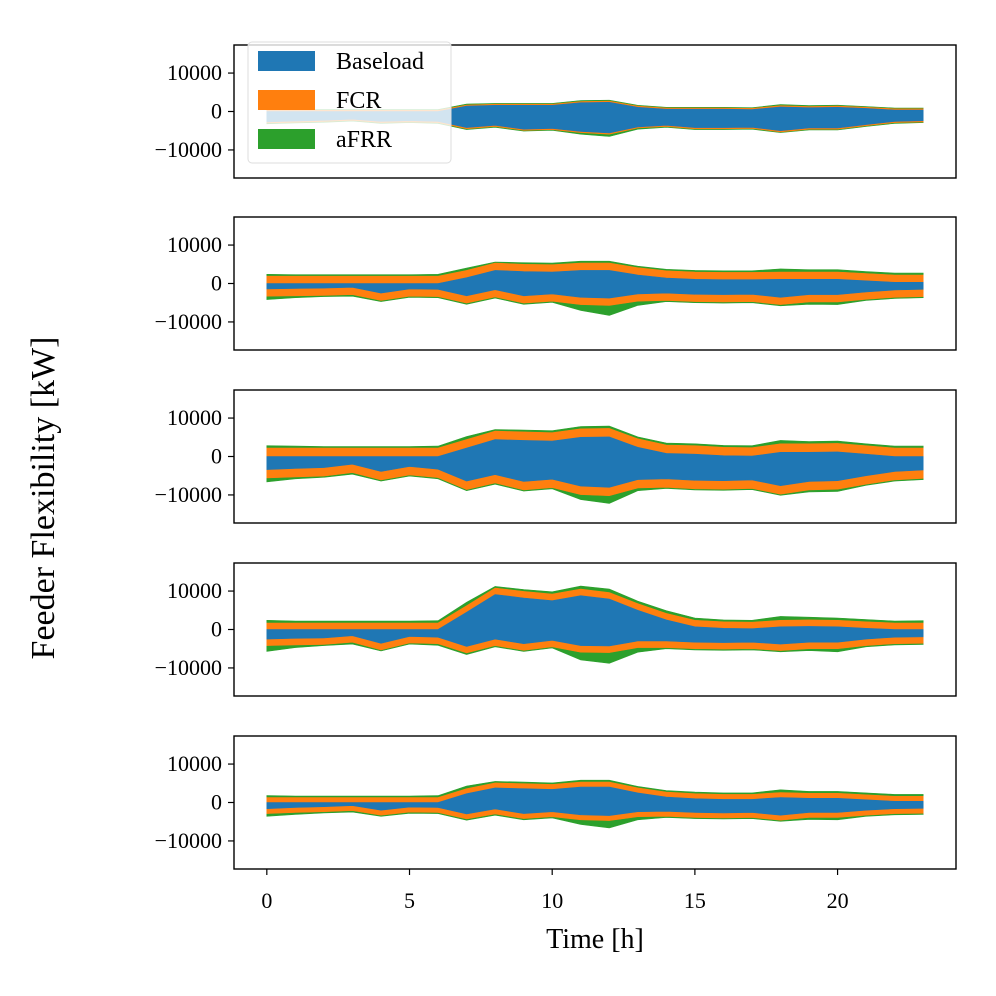  I want to click on subplot-4: 10000 0 −10000, so click(556, 629).